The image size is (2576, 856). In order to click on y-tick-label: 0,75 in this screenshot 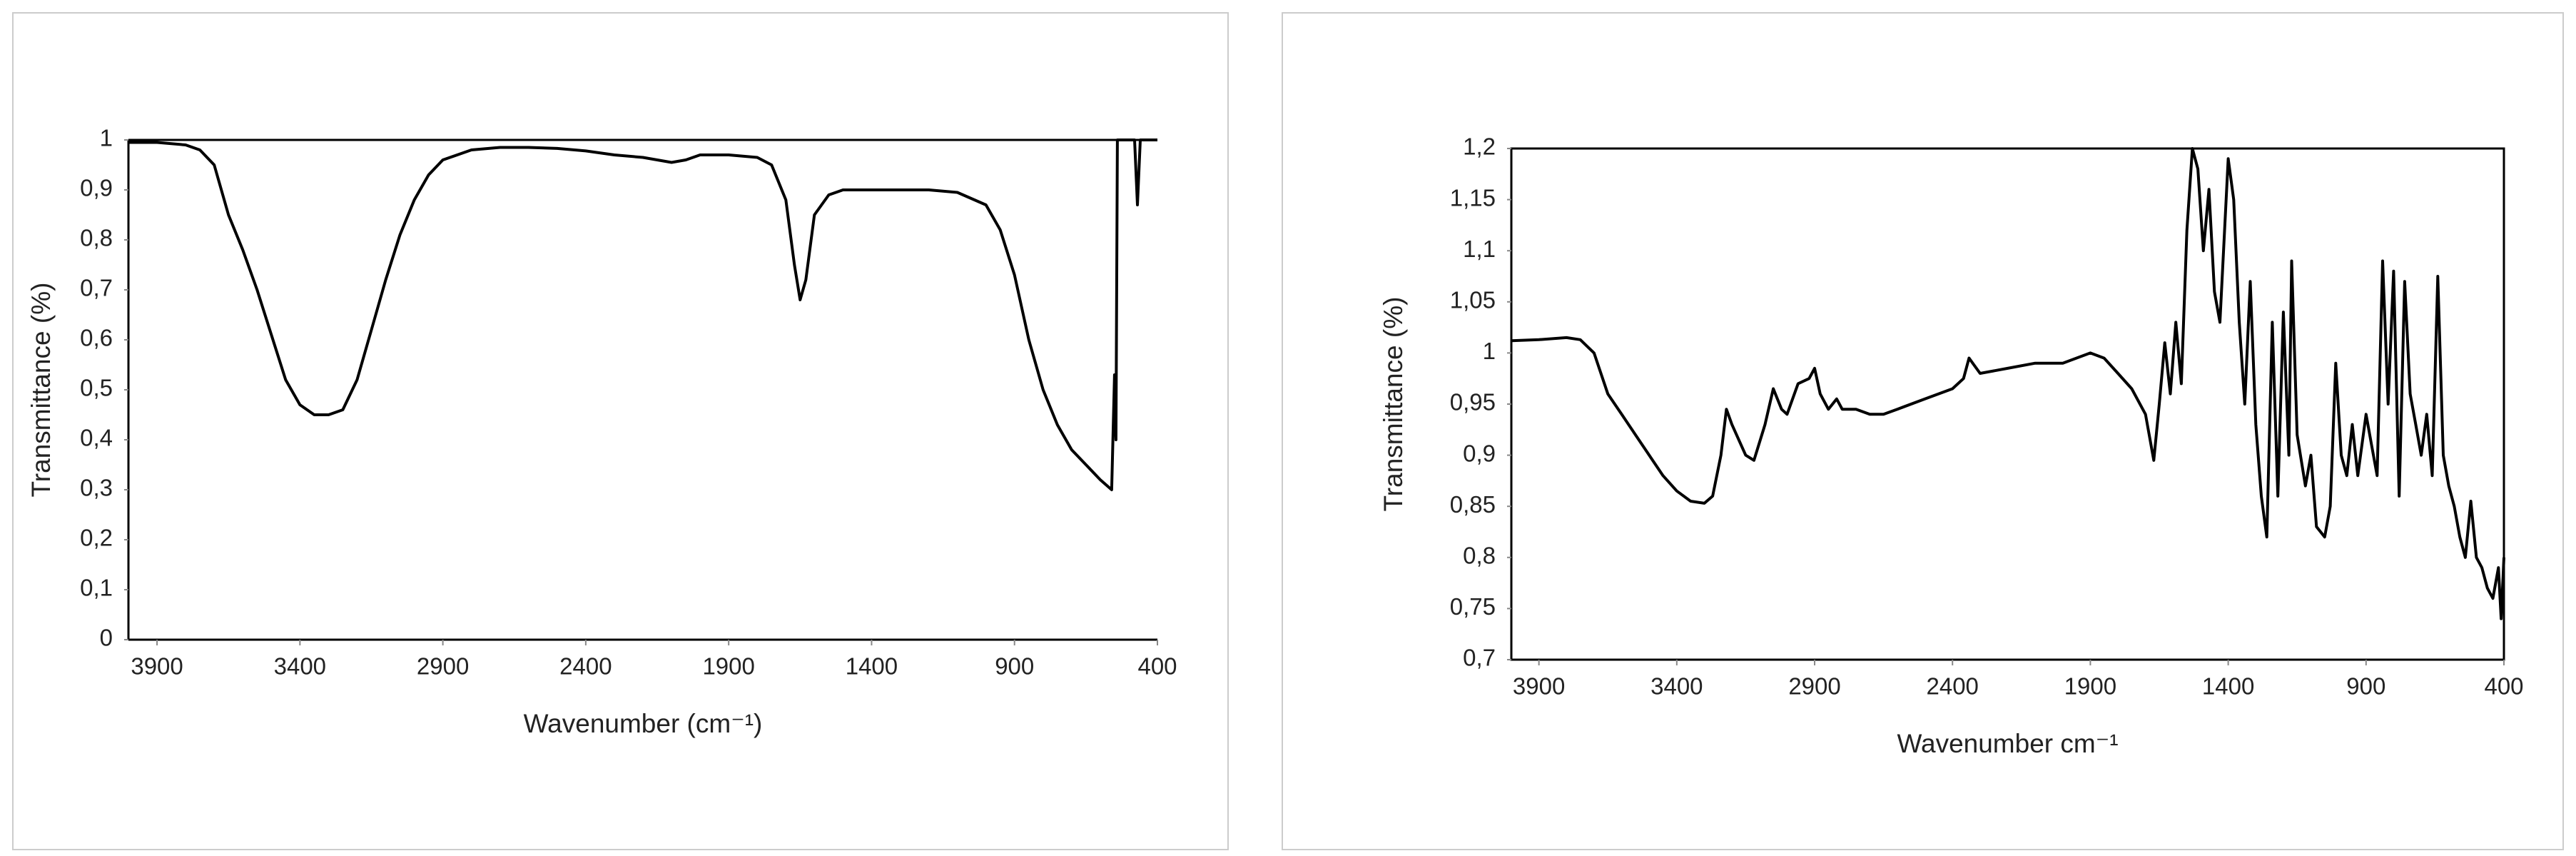, I will do `click(1473, 606)`.